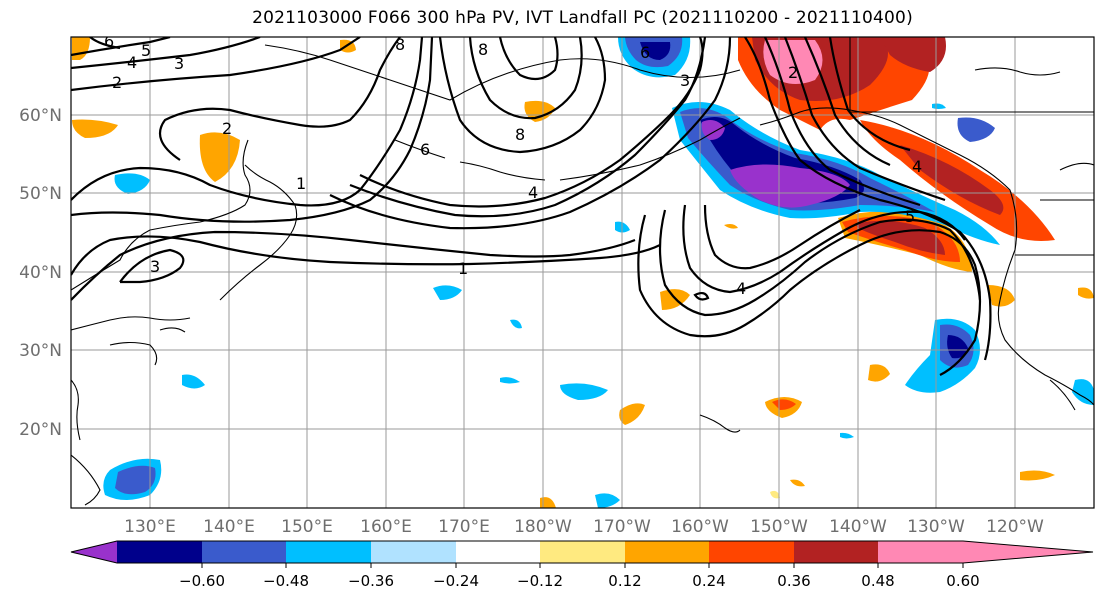  What do you see at coordinates (150, 527) in the screenshot?
I see `lon-label: 130°E` at bounding box center [150, 527].